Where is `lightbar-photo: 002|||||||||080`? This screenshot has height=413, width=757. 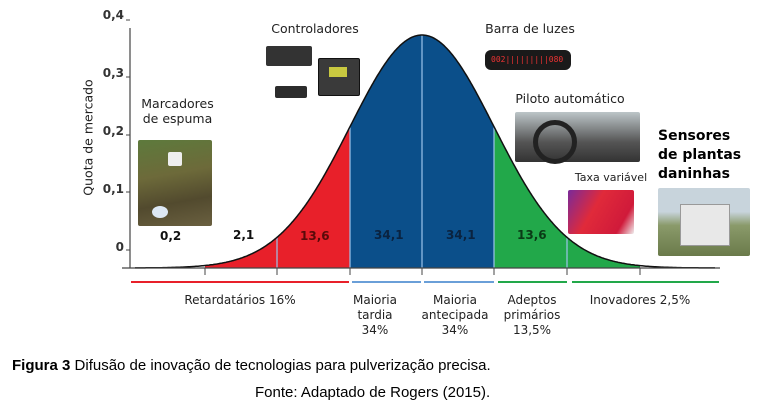
lightbar-photo: 002|||||||||080 is located at coordinates (528, 60).